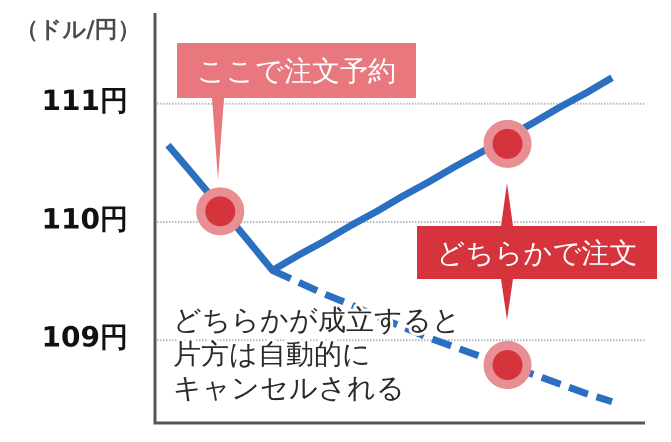  I want to click on annotation: どちらかで注文, so click(537, 253).